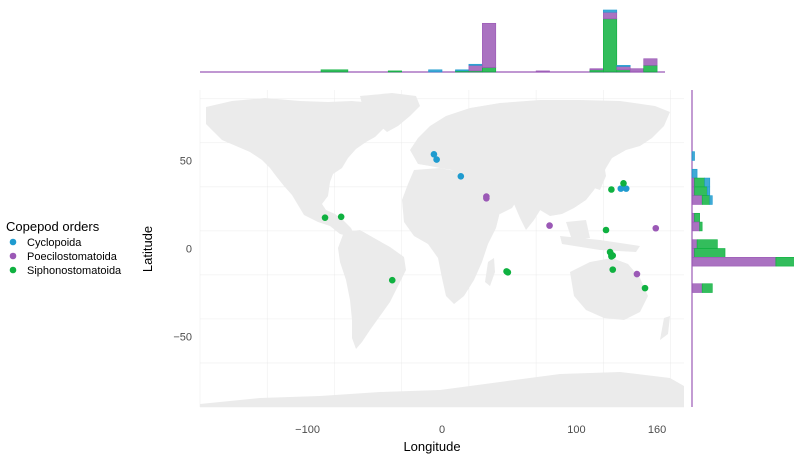  I want to click on legend-key-poecilostomatoida, so click(13, 256).